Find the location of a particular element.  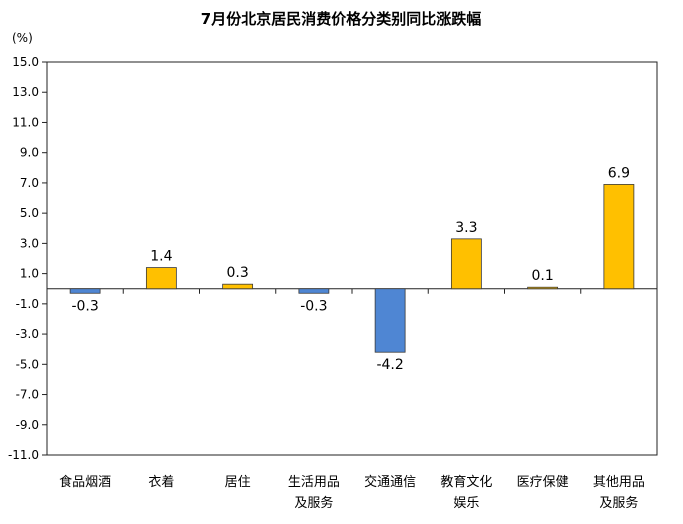

x-category-label: 食品烟酒 is located at coordinates (85, 482).